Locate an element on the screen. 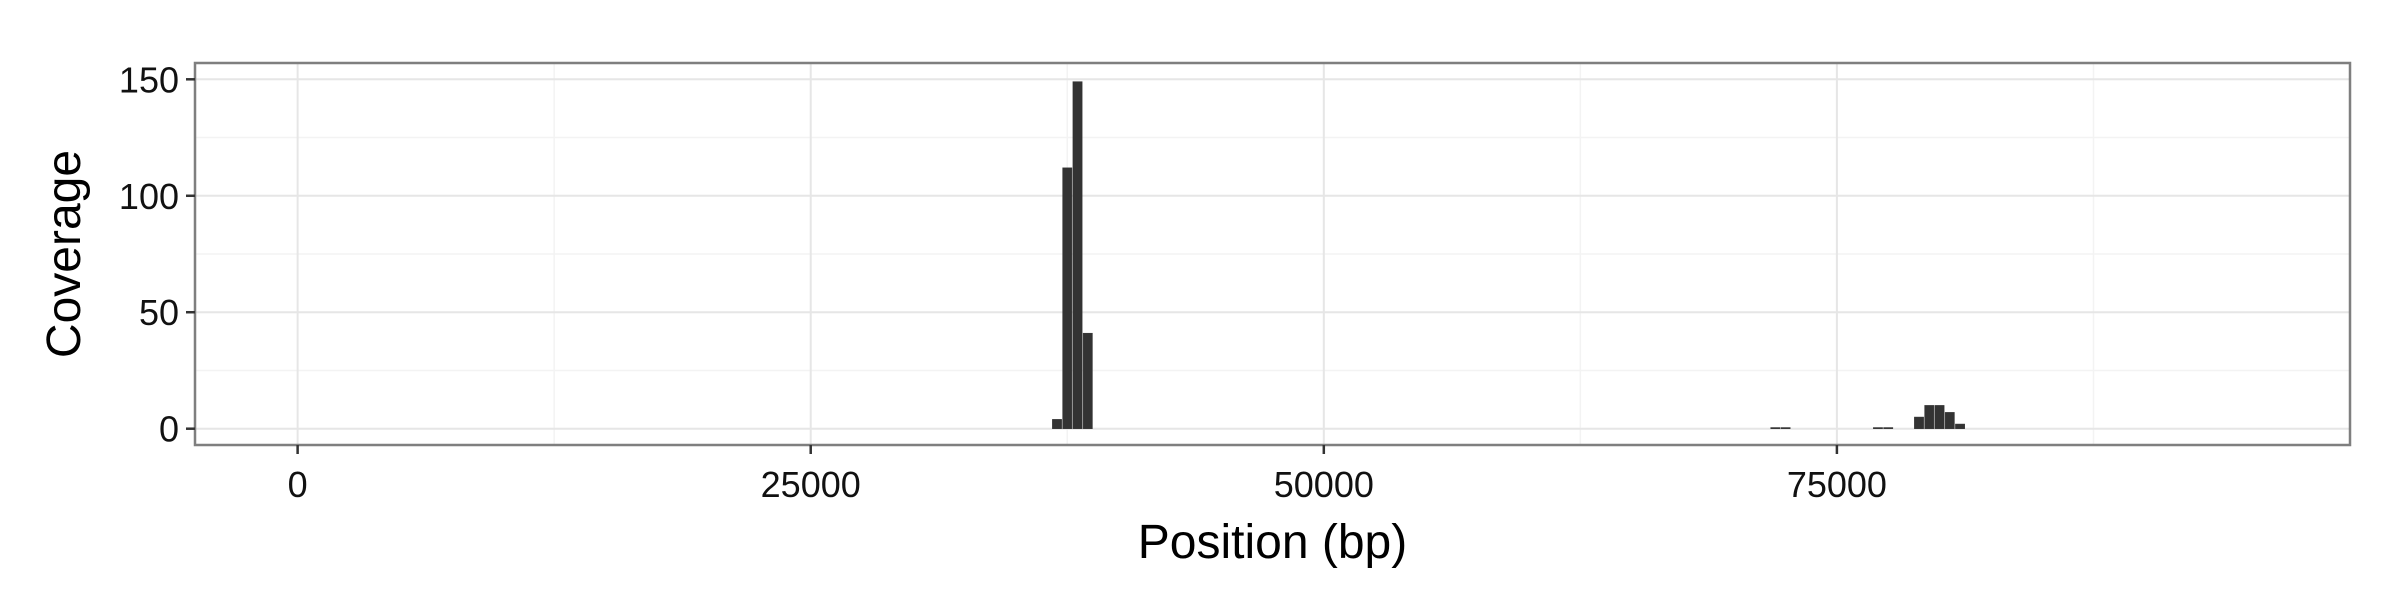 This screenshot has height=600, width=2400. x-tick-label: 25000 is located at coordinates (811, 484).